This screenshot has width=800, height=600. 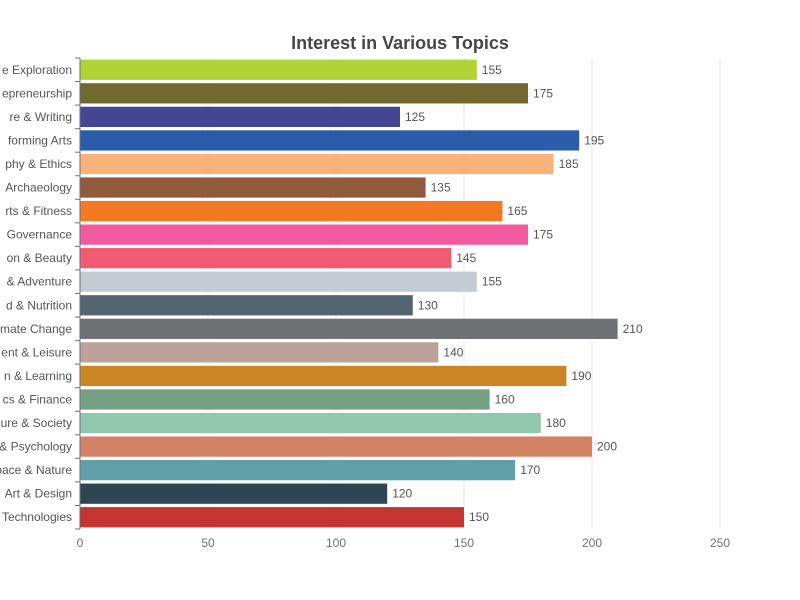 I want to click on value-label: 190, so click(x=581, y=376).